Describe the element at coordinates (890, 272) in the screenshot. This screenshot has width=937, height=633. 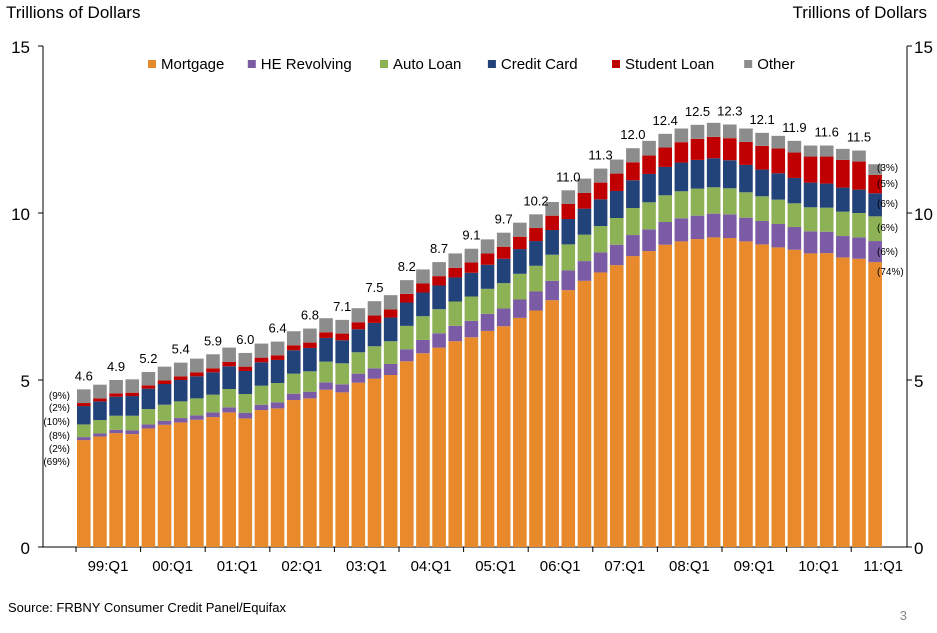
I see `share-label-last: (74%)` at that location.